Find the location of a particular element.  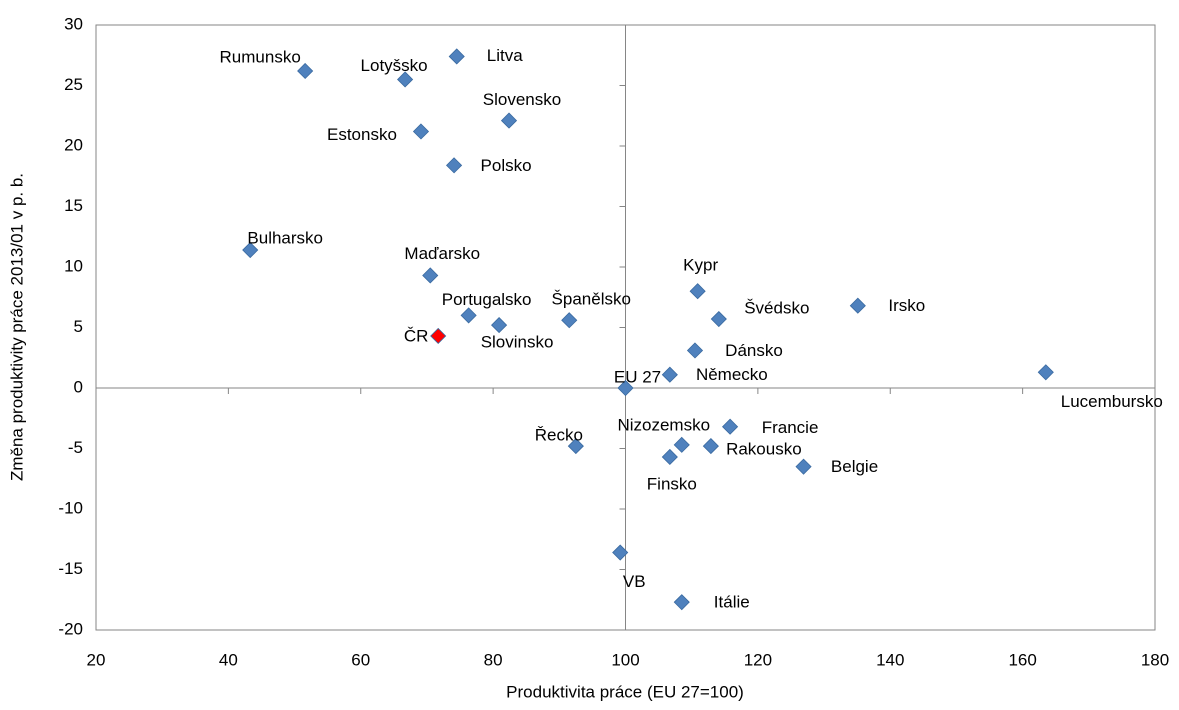

y-tick-label: 20 is located at coordinates (73, 144).